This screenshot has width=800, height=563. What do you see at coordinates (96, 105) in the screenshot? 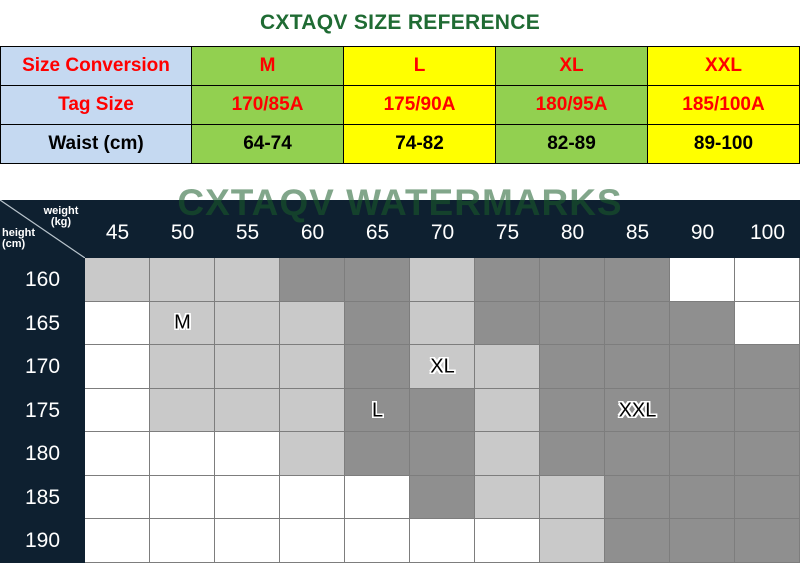
I see `row-header-tag-size: Tag Size` at bounding box center [96, 105].